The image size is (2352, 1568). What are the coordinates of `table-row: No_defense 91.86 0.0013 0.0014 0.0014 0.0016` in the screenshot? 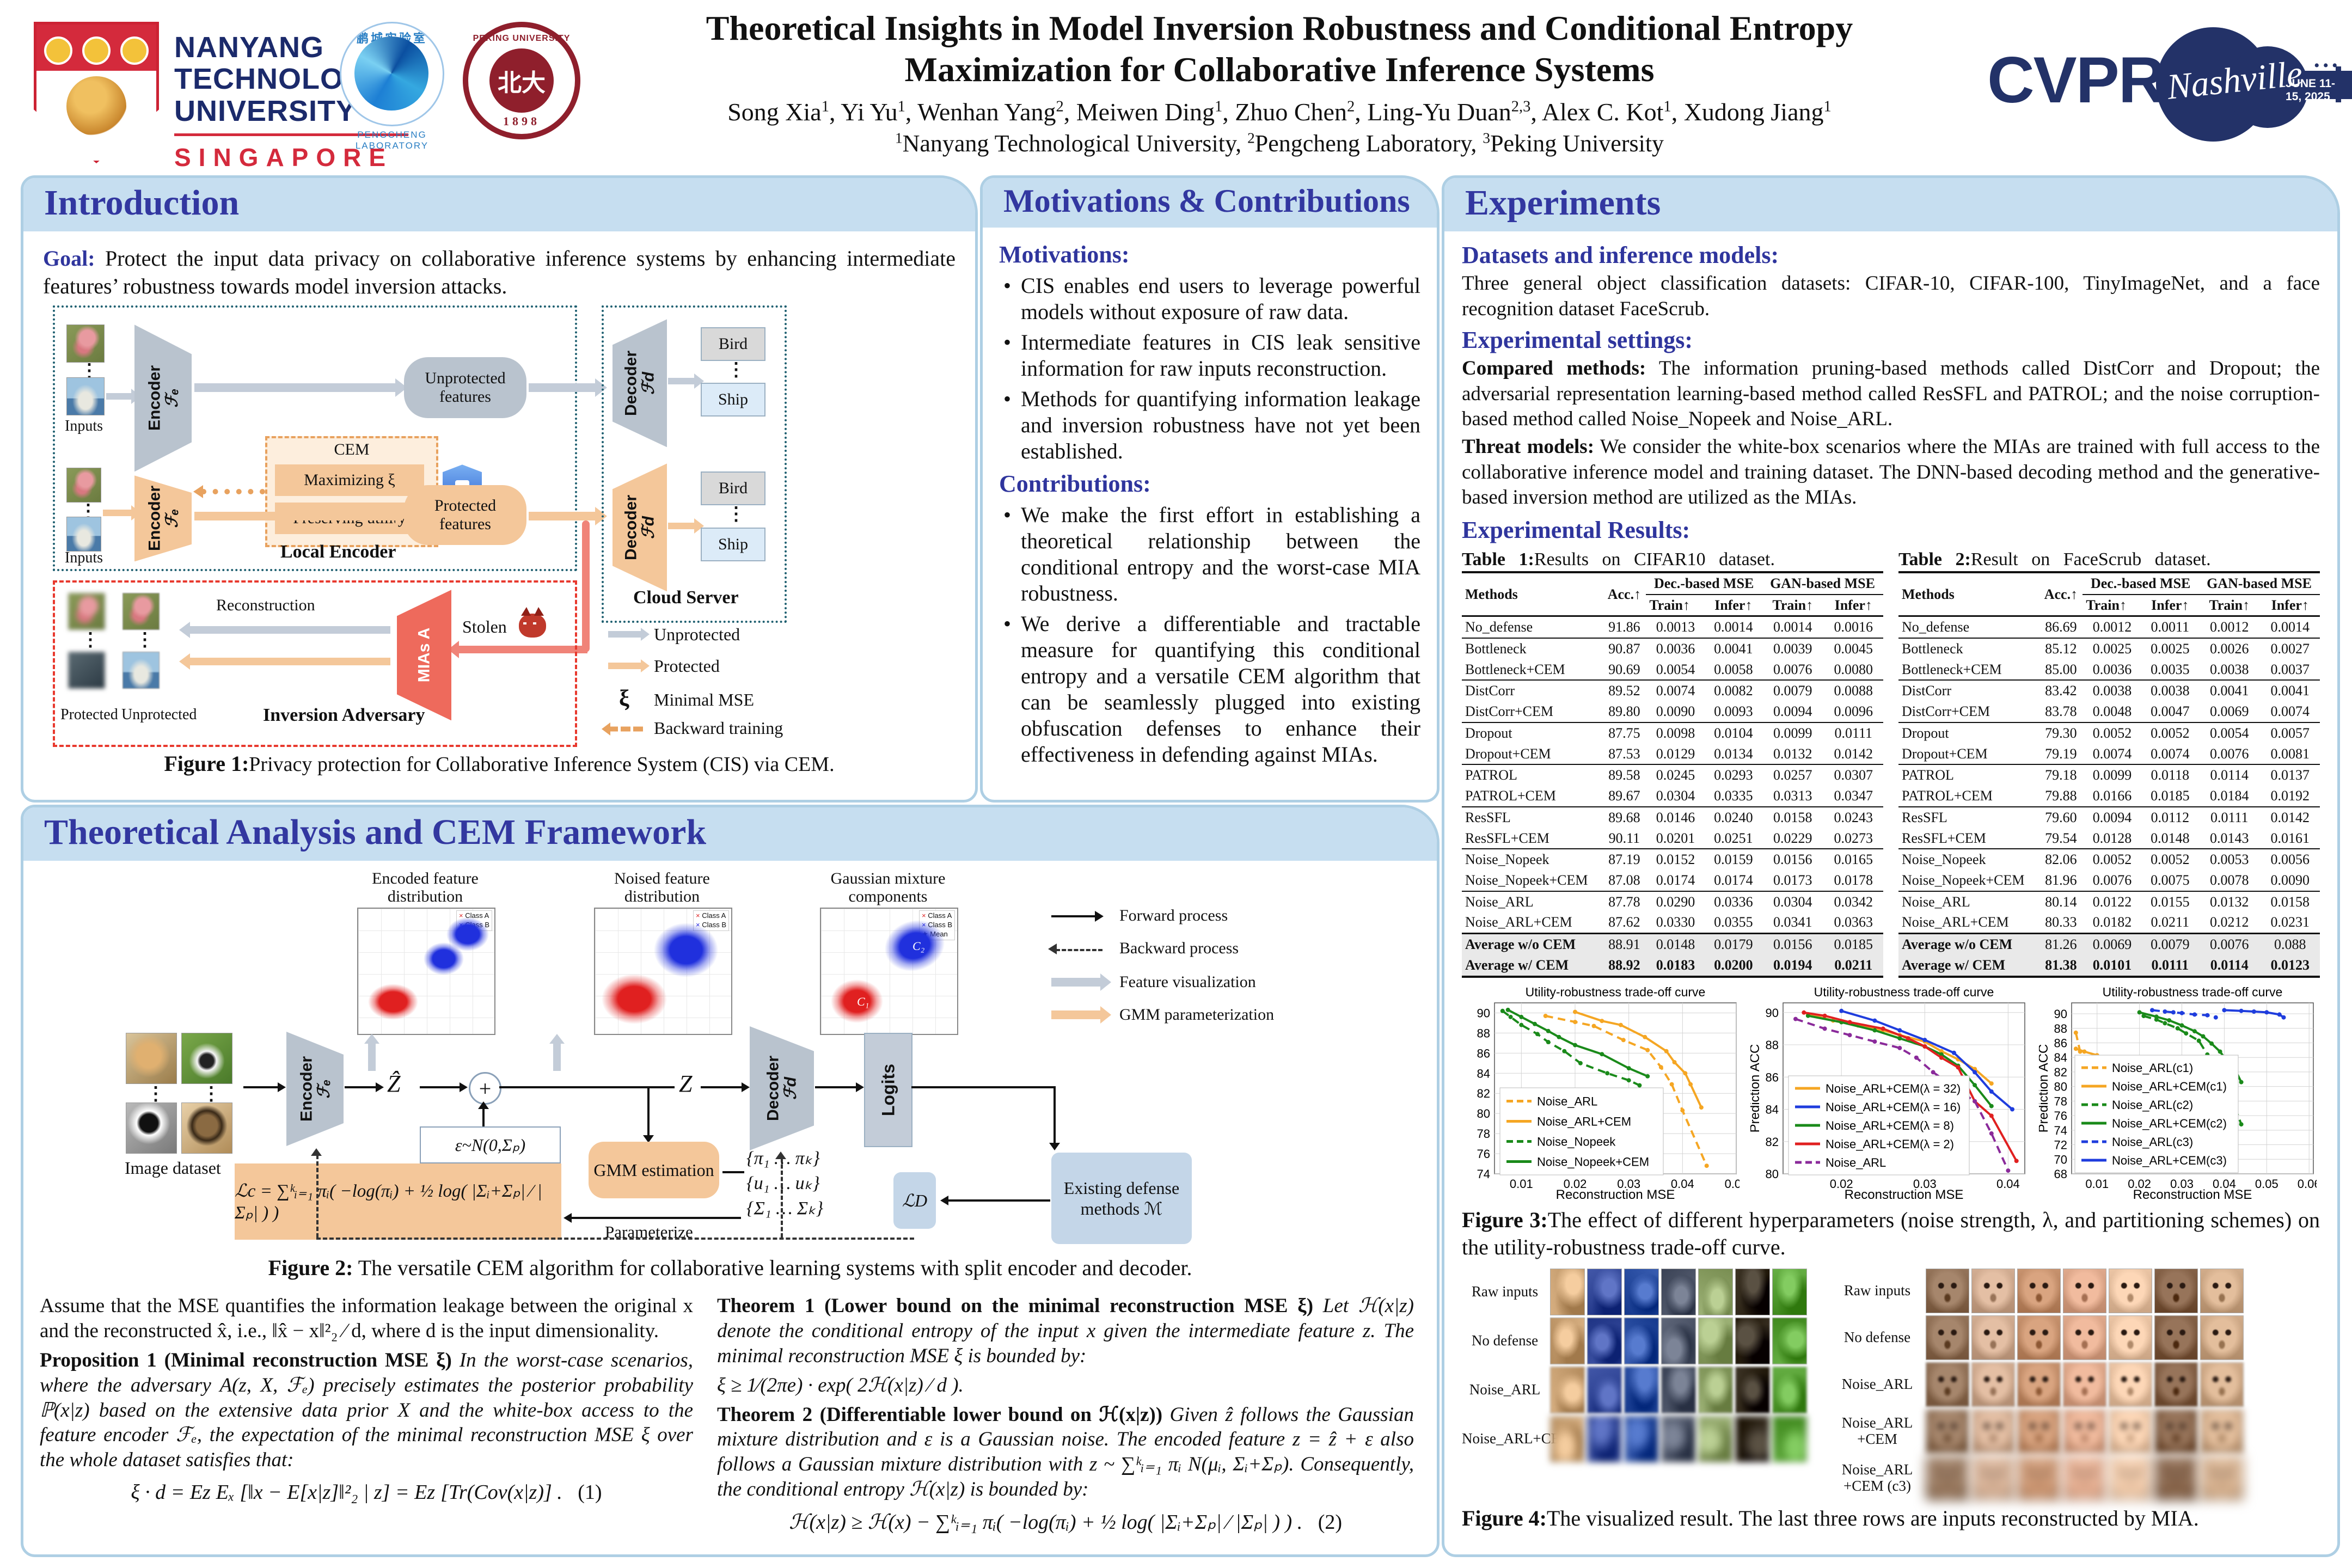 It's located at (1672, 627).